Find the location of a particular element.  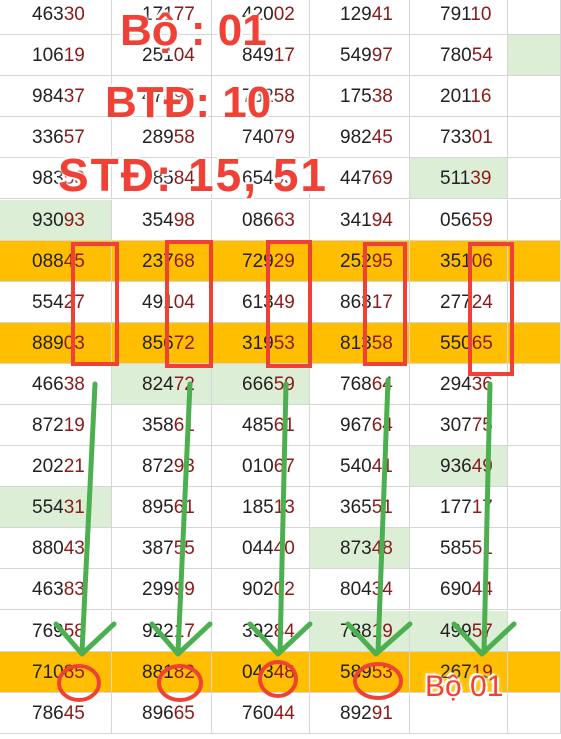

number-prefix: 90202 is located at coordinates (268, 589).